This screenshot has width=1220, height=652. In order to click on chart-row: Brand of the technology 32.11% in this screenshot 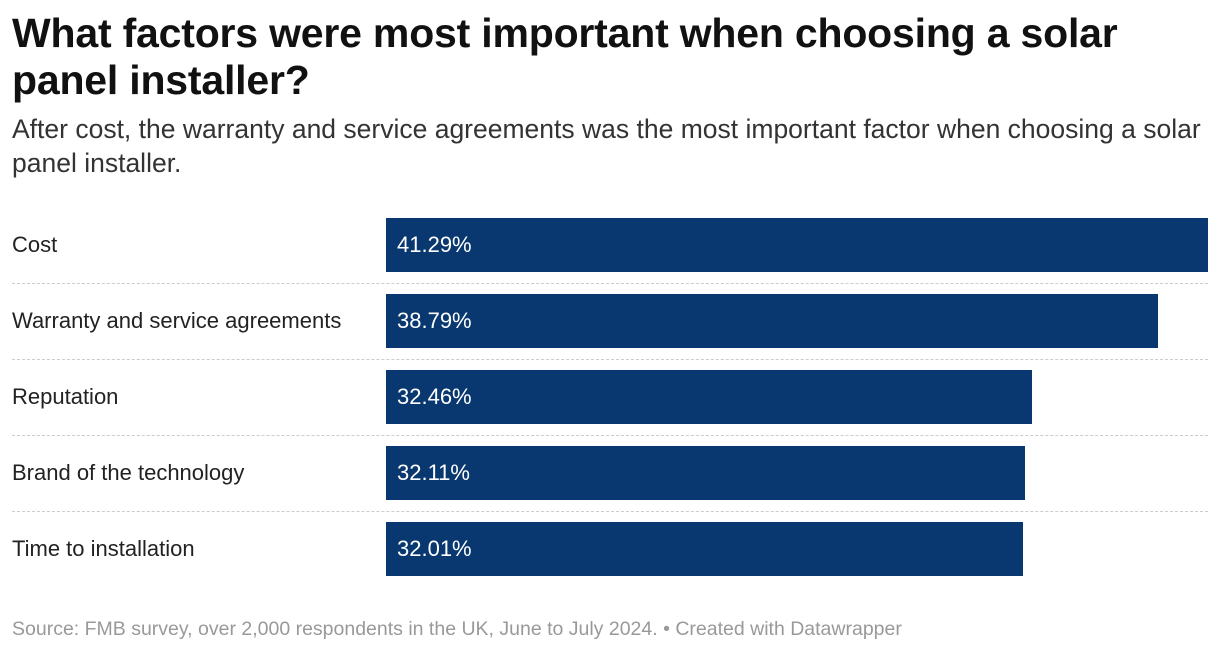, I will do `click(610, 484)`.